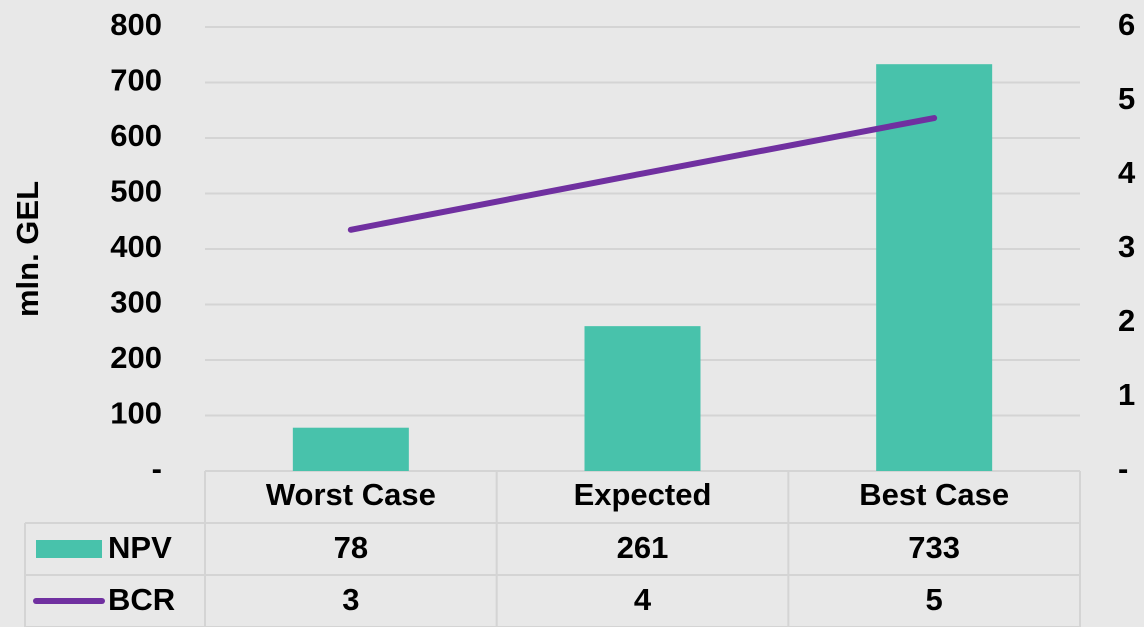 This screenshot has width=1144, height=627. I want to click on x-tick-label: Expected, so click(643, 494).